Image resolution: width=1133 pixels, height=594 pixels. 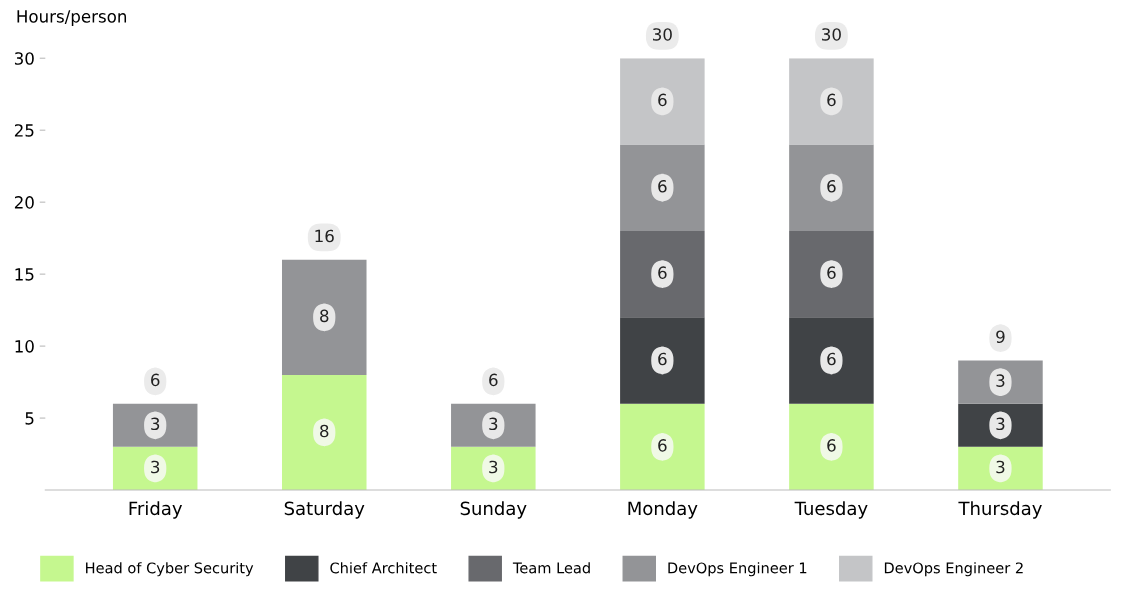 What do you see at coordinates (831, 510) in the screenshot?
I see `x-tick-label: Tuesday` at bounding box center [831, 510].